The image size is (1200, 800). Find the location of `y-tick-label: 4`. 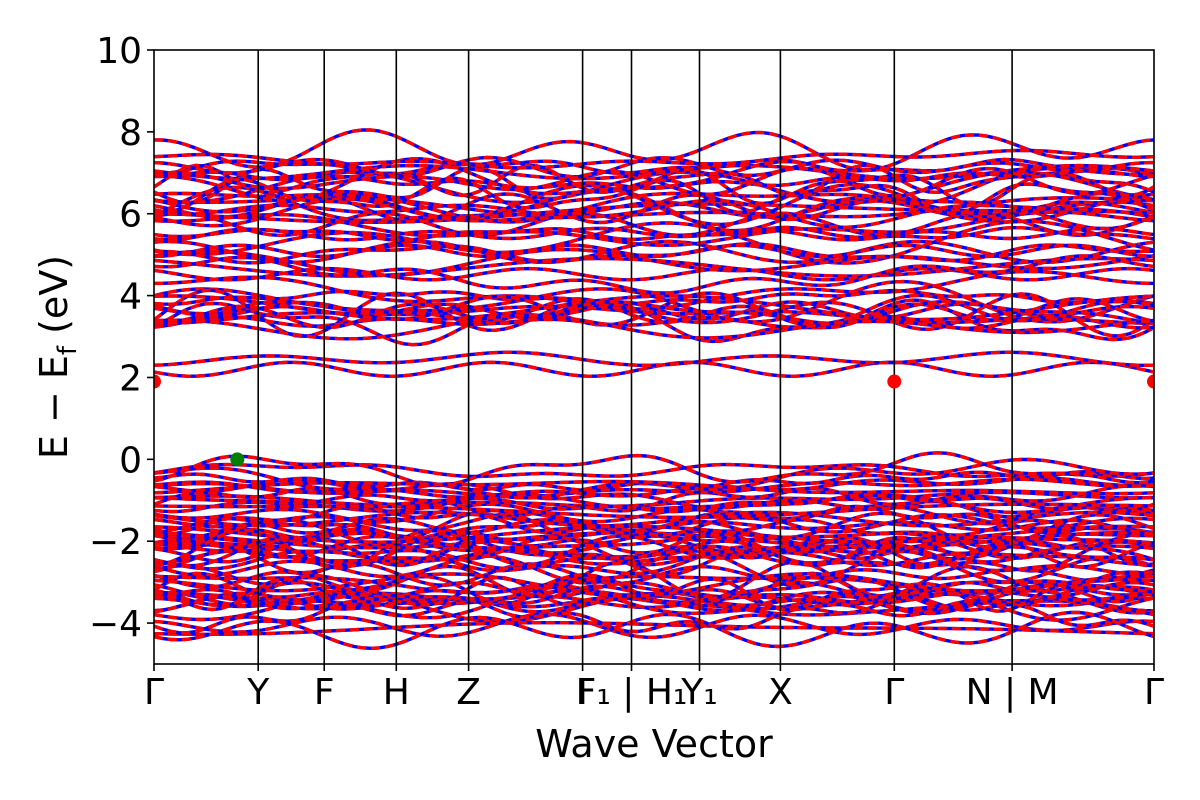

y-tick-label: 4 is located at coordinates (130, 297).